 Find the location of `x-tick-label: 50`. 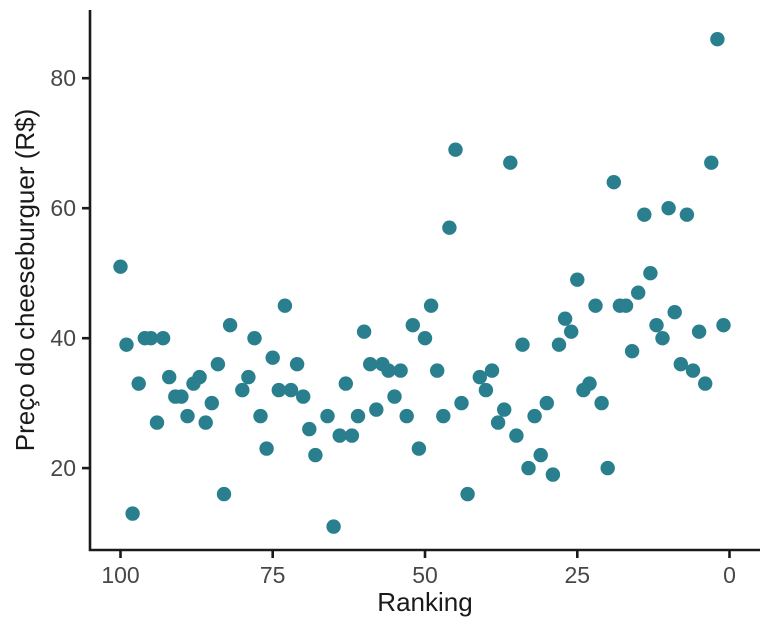

x-tick-label: 50 is located at coordinates (425, 575).